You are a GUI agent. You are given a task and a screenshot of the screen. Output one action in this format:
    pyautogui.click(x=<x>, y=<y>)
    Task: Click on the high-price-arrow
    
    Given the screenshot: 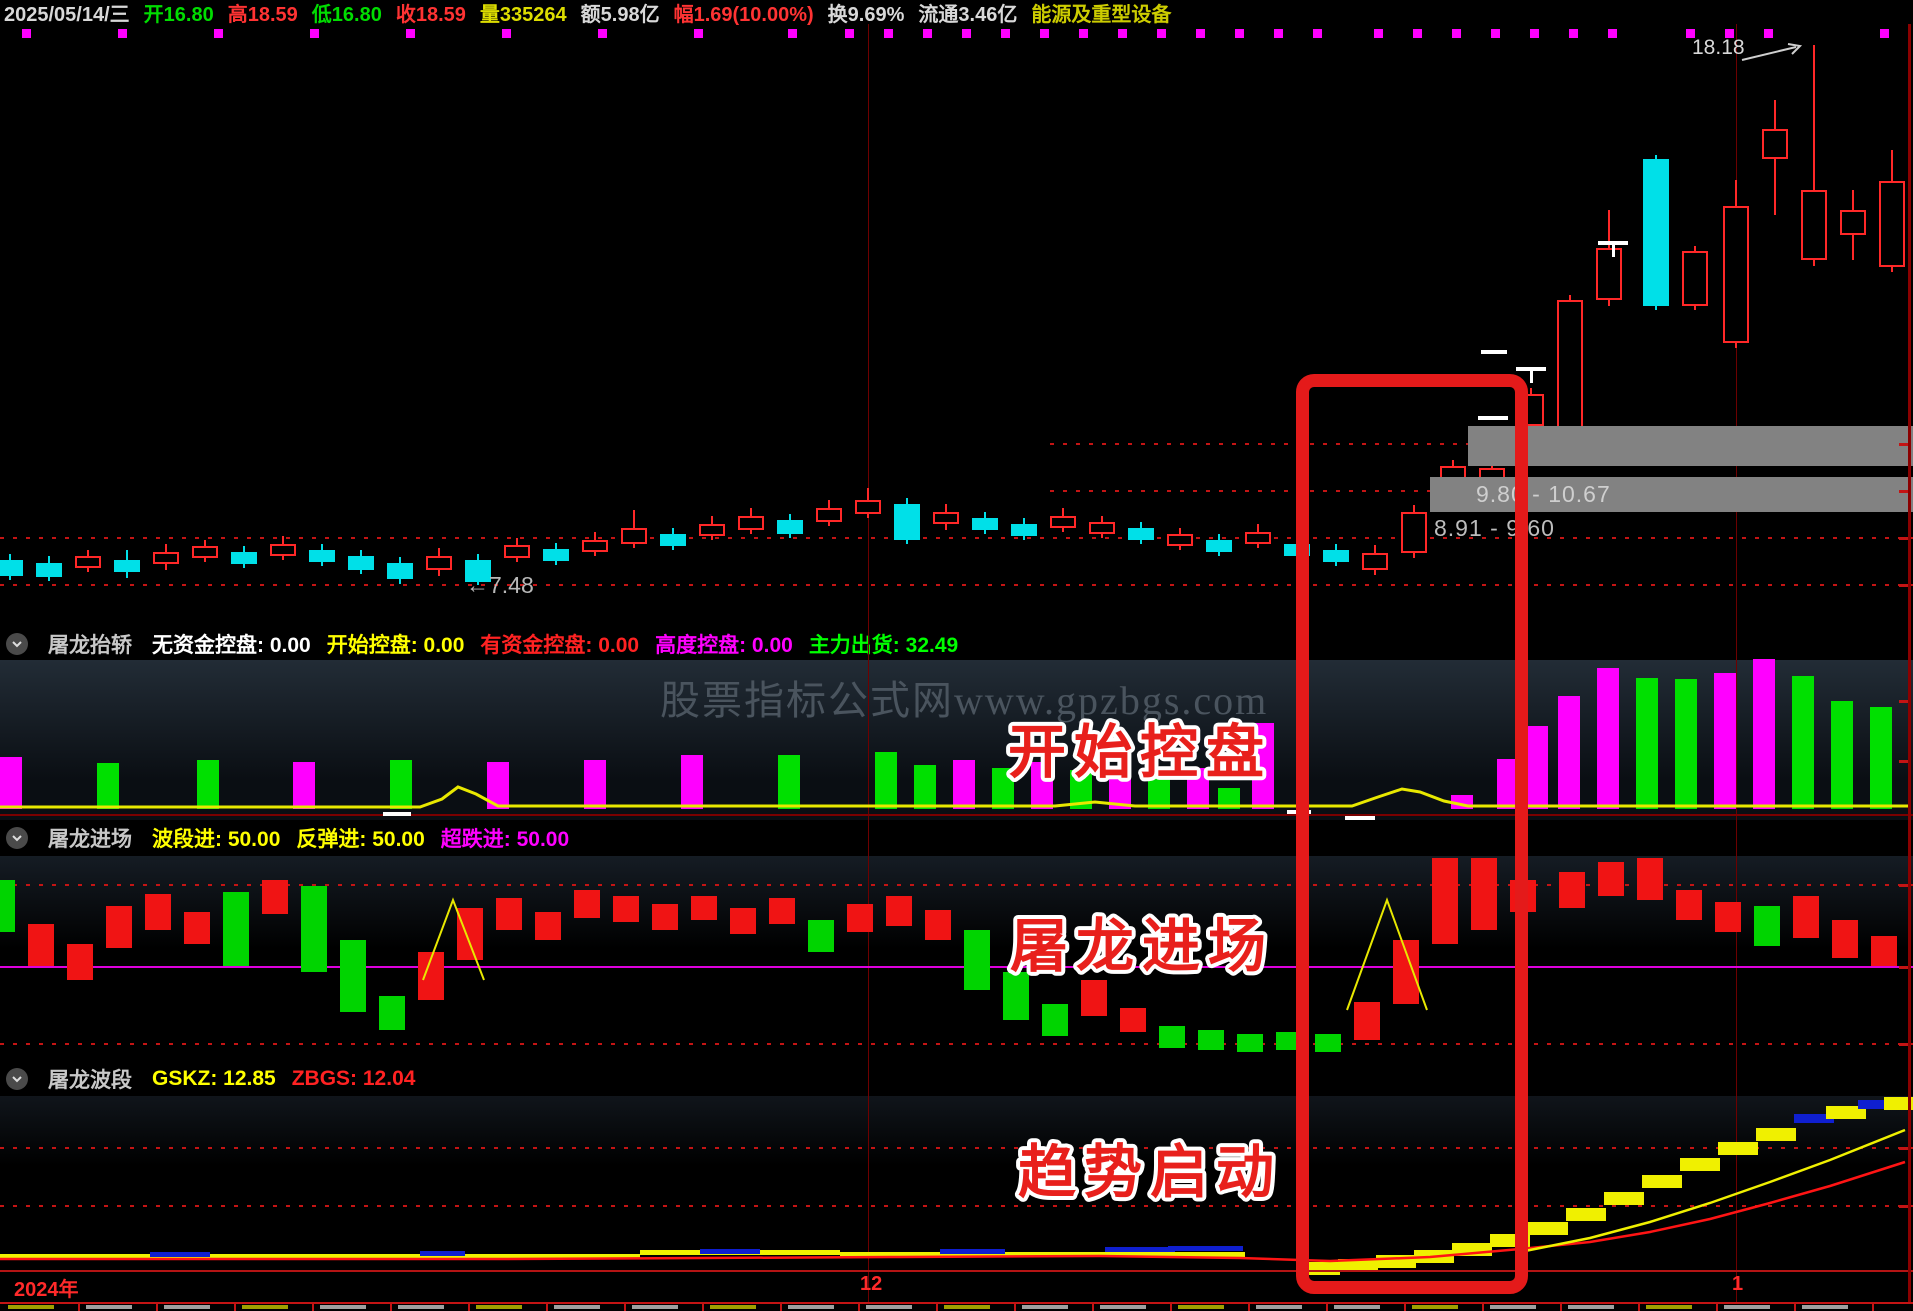 What is the action you would take?
    pyautogui.click(x=1769, y=53)
    